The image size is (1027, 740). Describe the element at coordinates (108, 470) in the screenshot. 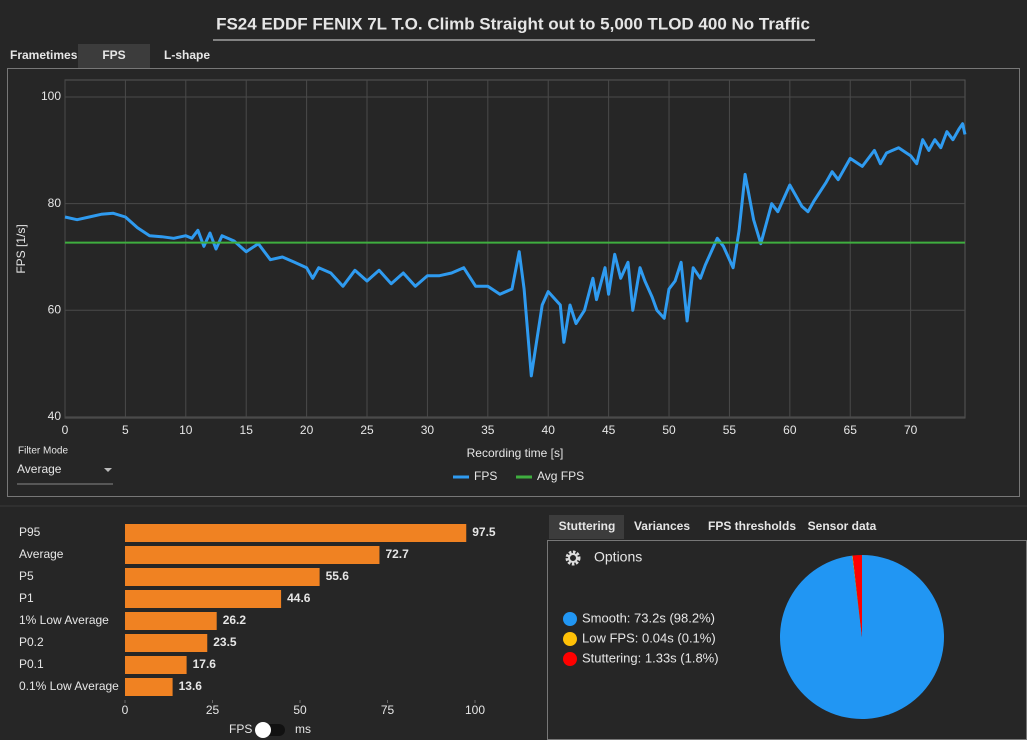

I see `dropdown-arrow` at that location.